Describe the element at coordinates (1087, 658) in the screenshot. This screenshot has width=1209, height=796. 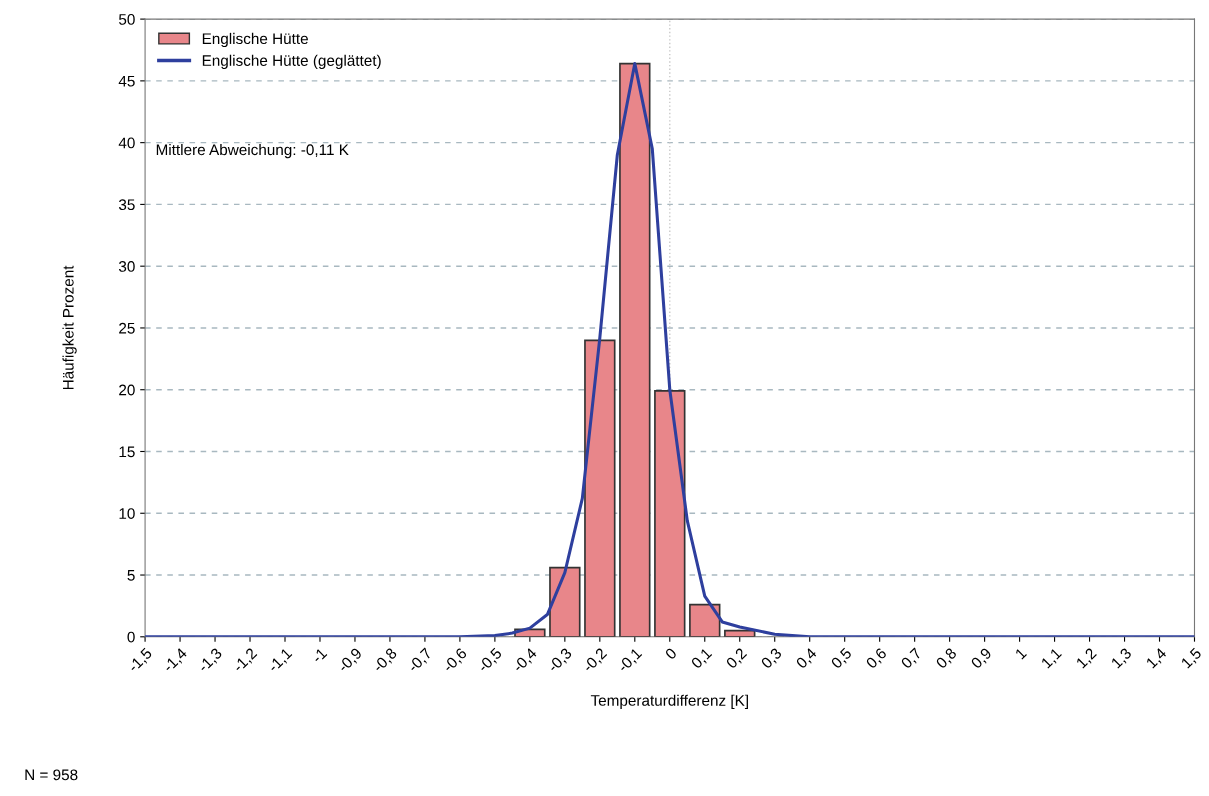
I see `x-tick-label: 1,2` at that location.